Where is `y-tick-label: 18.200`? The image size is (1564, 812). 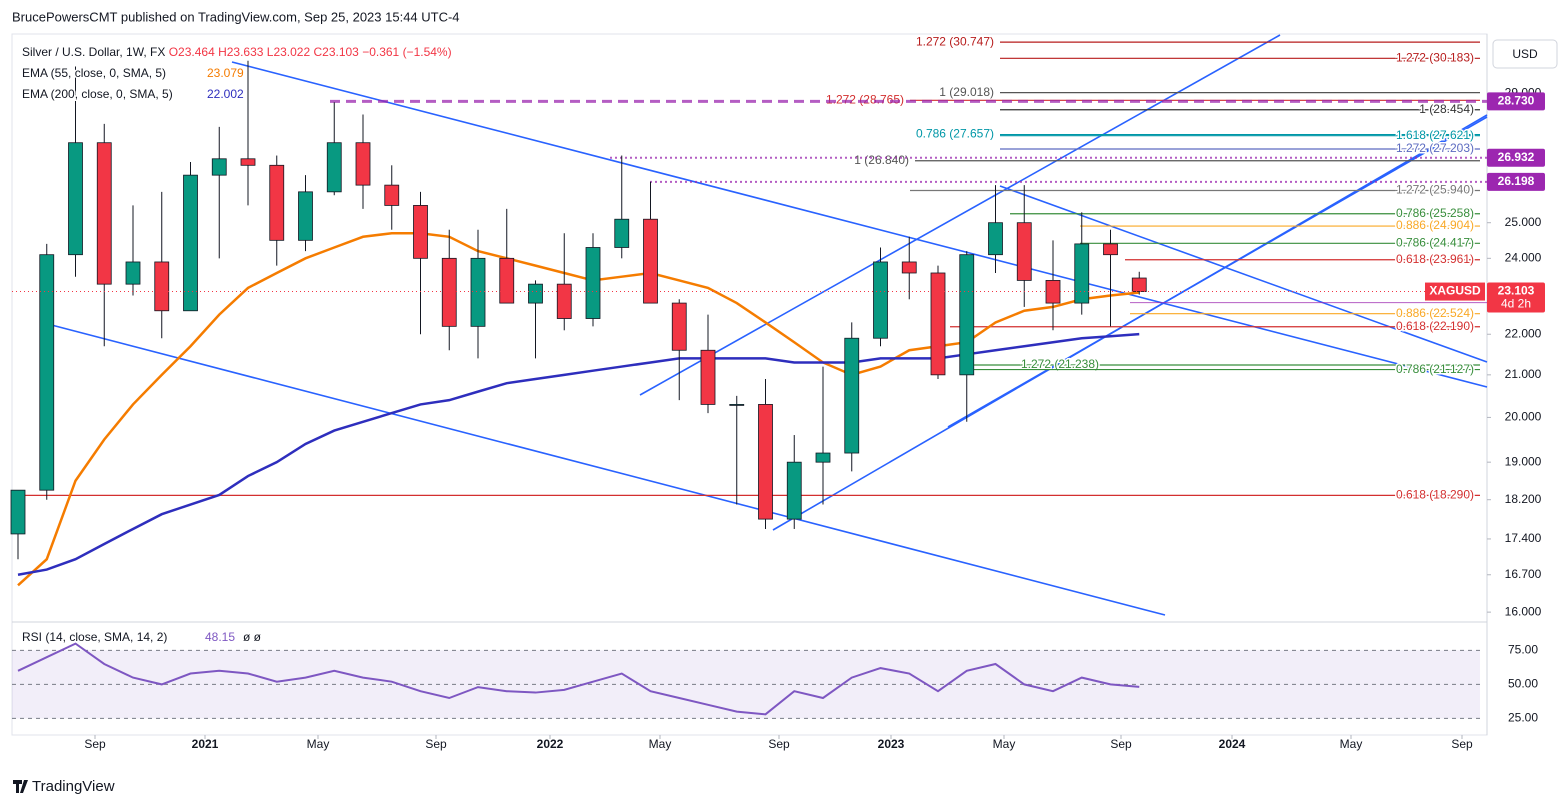
y-tick-label: 18.200 is located at coordinates (1523, 499).